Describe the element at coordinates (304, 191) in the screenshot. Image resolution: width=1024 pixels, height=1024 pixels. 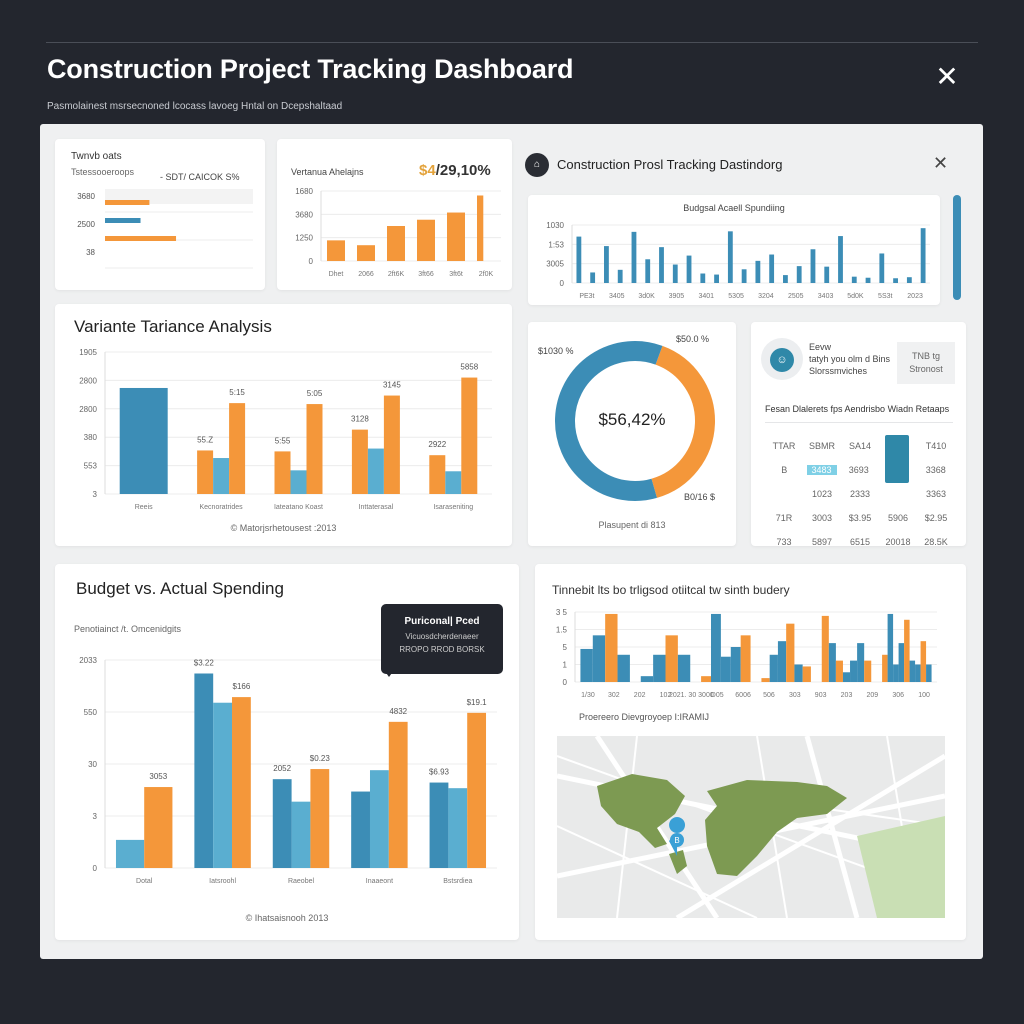
I see `y-tick-label: 1680` at that location.